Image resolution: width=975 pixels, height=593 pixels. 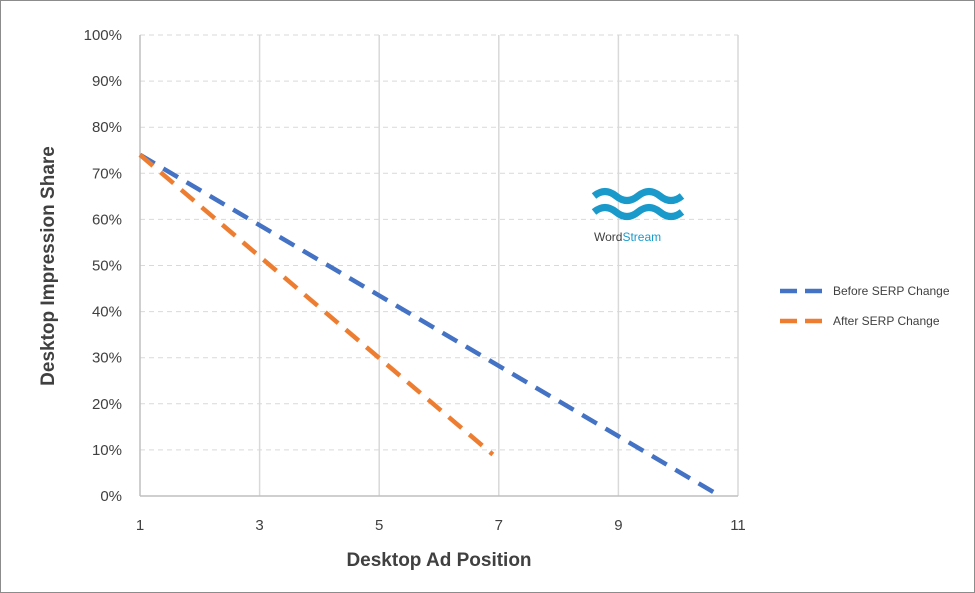 I want to click on x-tick-label: 7, so click(x=499, y=525).